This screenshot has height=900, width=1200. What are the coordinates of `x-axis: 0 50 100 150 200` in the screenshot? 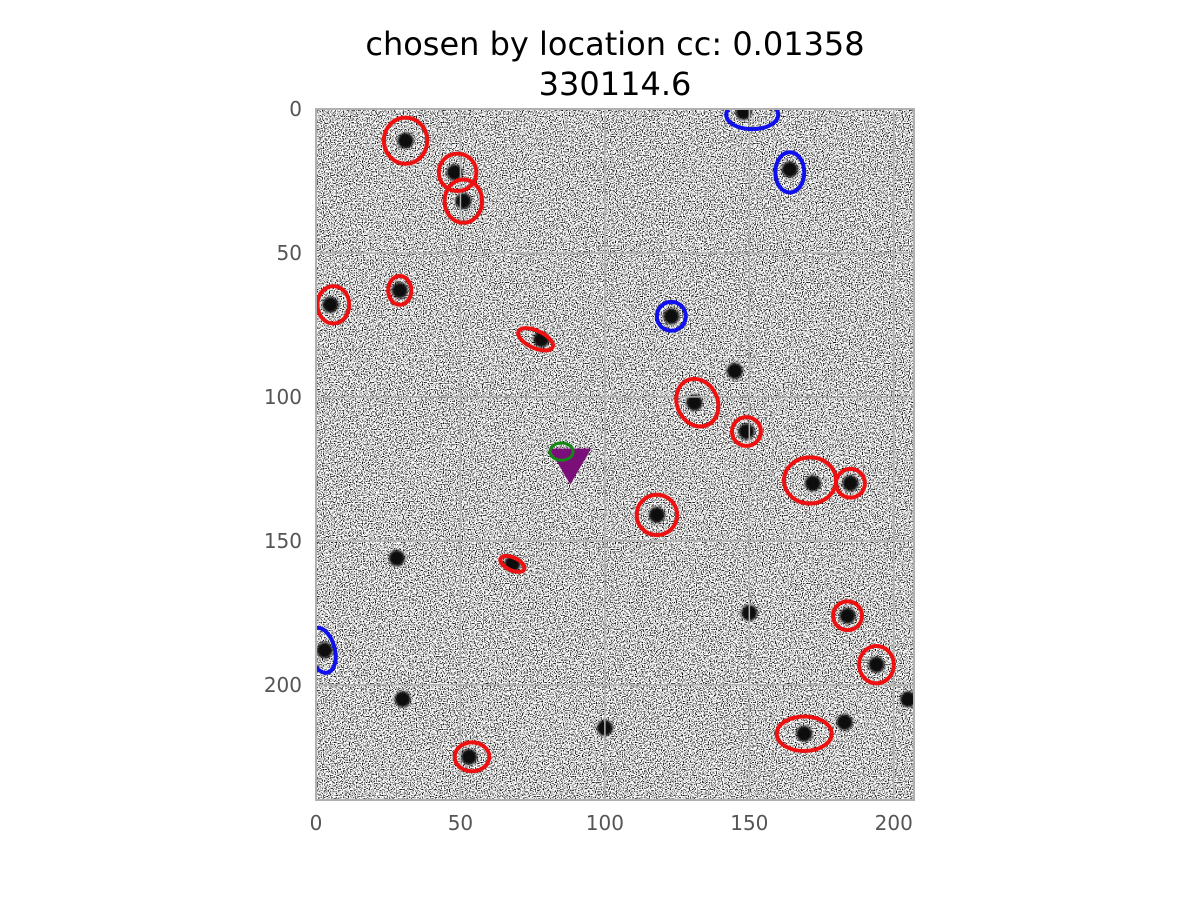 It's located at (611, 823).